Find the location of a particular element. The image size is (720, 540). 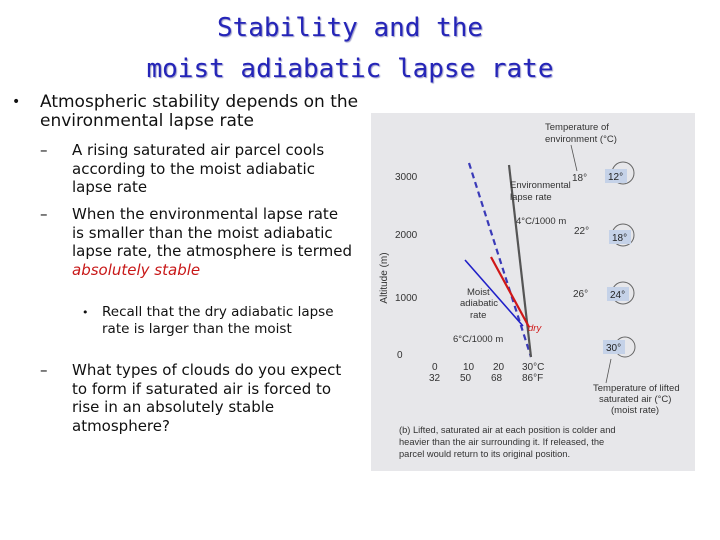

slide-title-line-2: moist adiabatic lapse rate is located at coordinates (350, 69).